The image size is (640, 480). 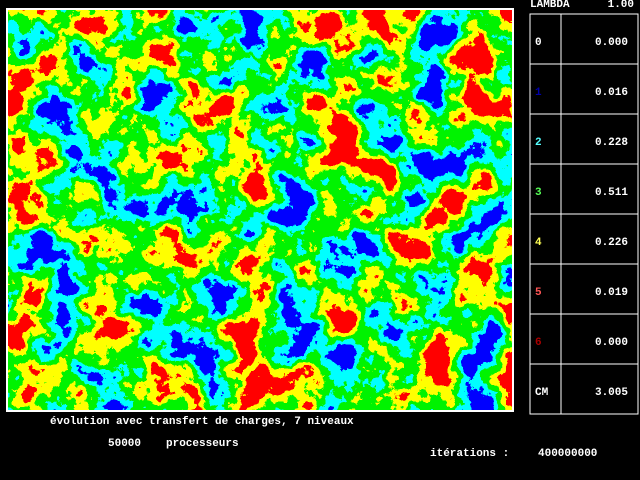 I want to click on level-label: 6, so click(x=538, y=343).